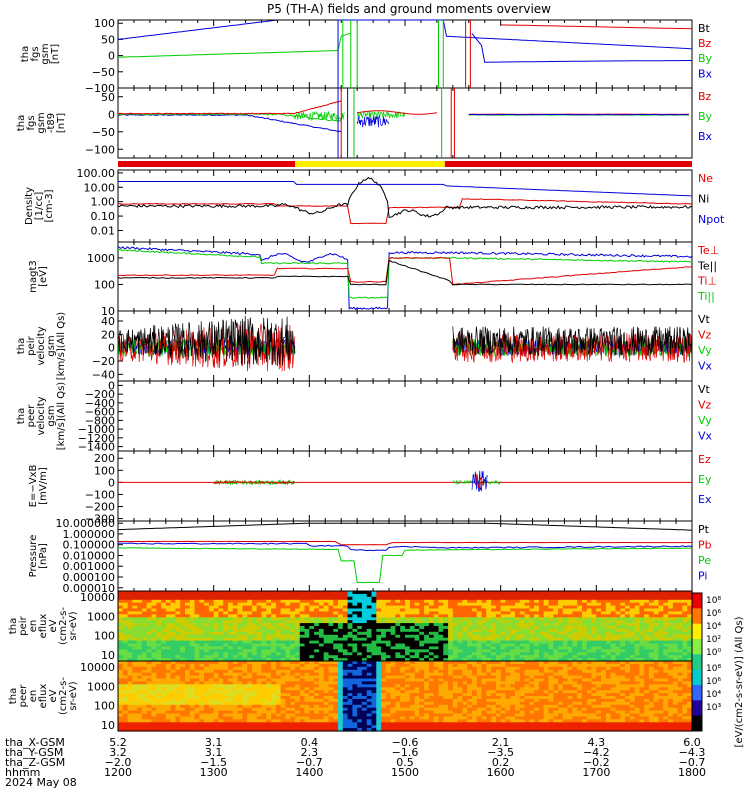  Describe the element at coordinates (103, 72) in the screenshot. I see `y-tick-label: −50` at that location.